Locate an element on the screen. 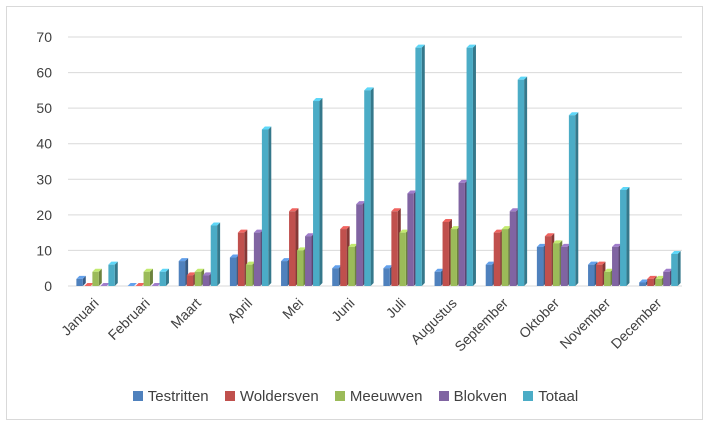  bar-woldersven-mei is located at coordinates (294, 247).